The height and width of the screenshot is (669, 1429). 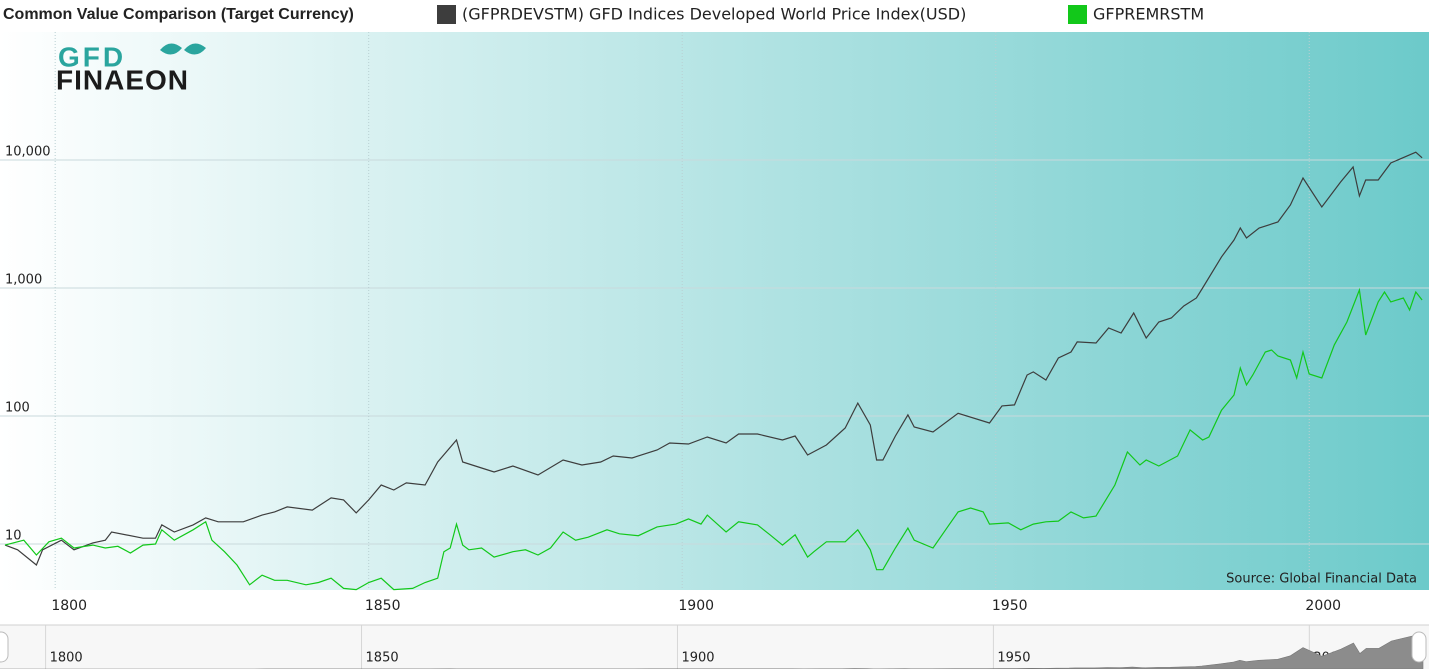 I want to click on x-tick-label: 2000, so click(x=1323, y=606).